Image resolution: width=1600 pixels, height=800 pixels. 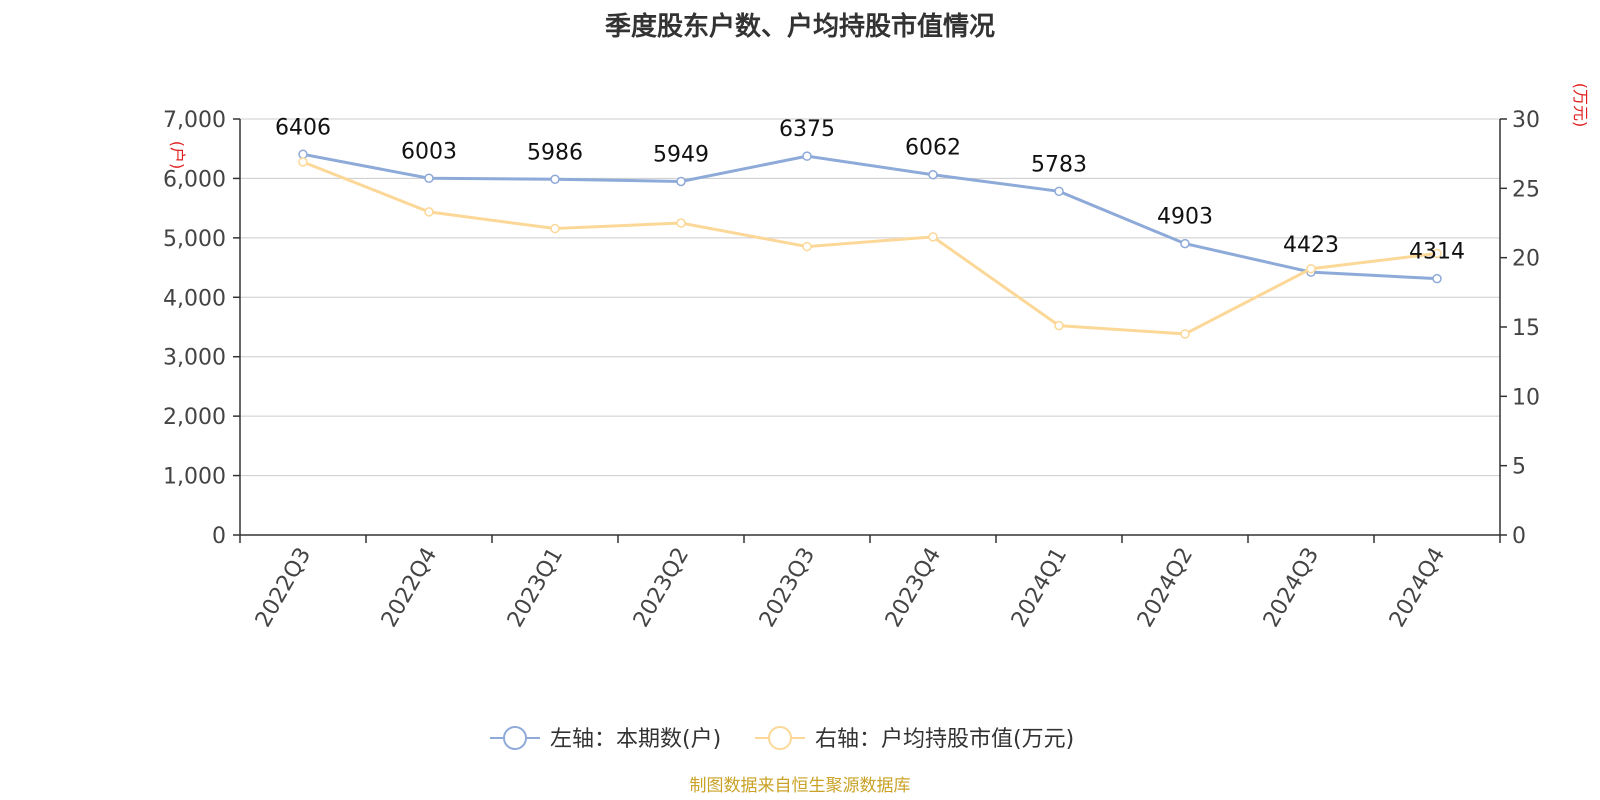 I want to click on left-tick-label: 6,000, so click(x=194, y=179).